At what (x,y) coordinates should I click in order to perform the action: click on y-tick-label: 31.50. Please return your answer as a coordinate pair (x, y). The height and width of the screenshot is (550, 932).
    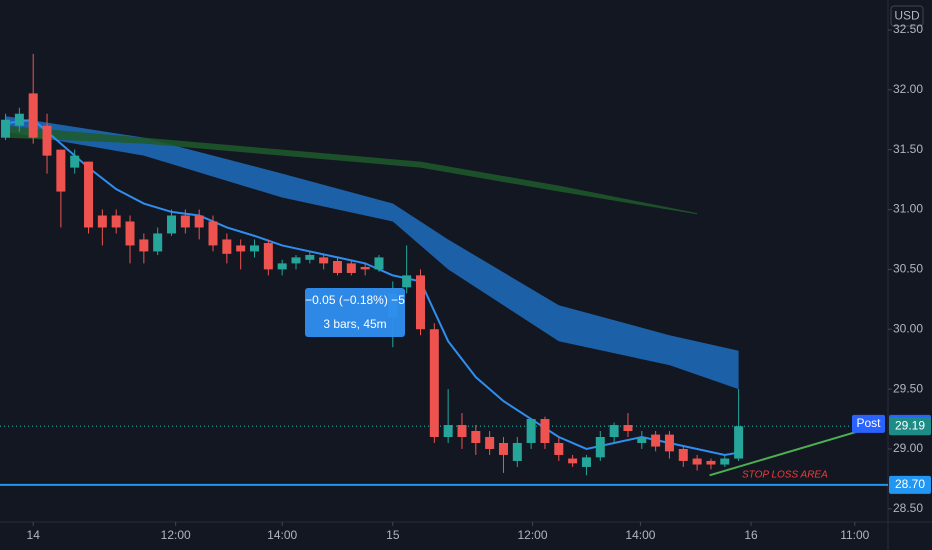
    Looking at the image, I should click on (908, 149).